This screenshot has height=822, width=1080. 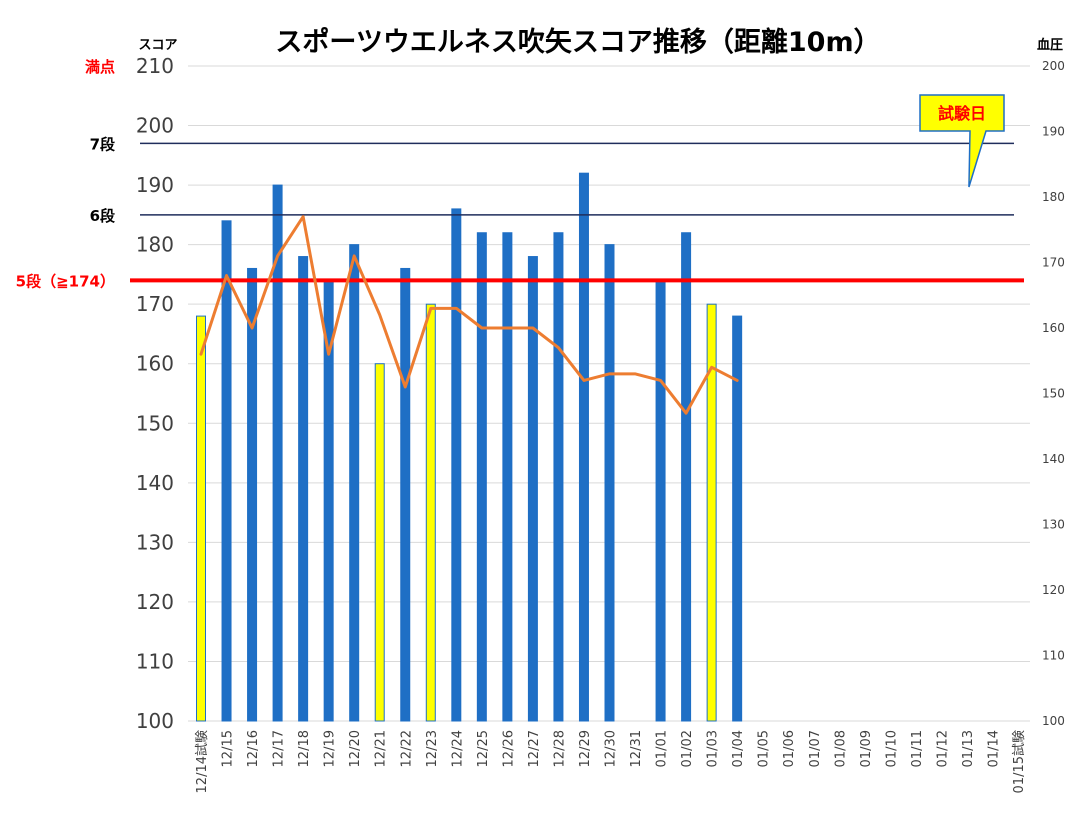 I want to click on y-tick-label: 210, so click(x=155, y=66).